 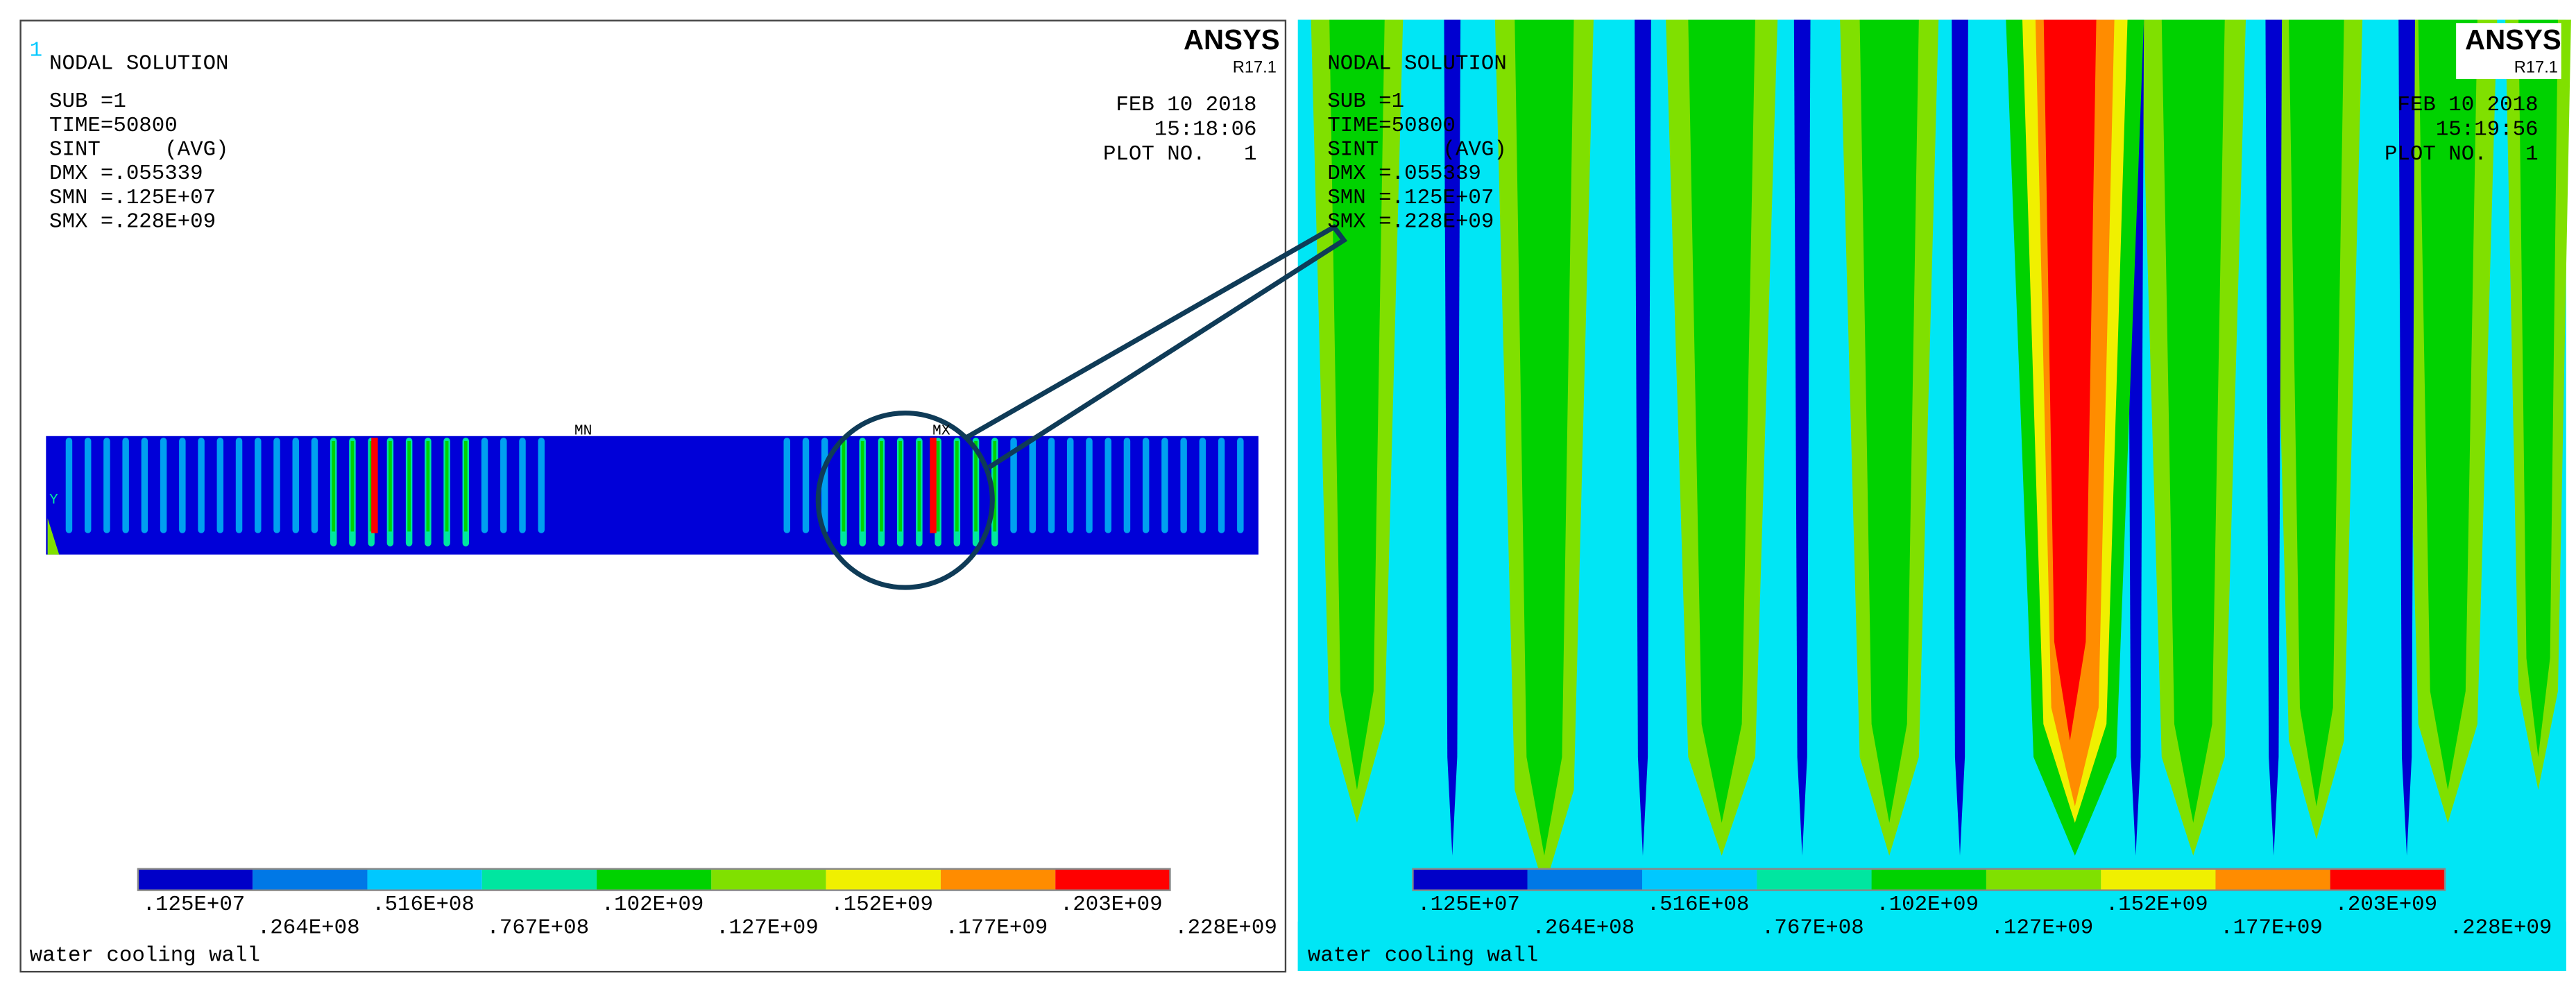 What do you see at coordinates (2513, 39) in the screenshot?
I see `brand: ANSYS` at bounding box center [2513, 39].